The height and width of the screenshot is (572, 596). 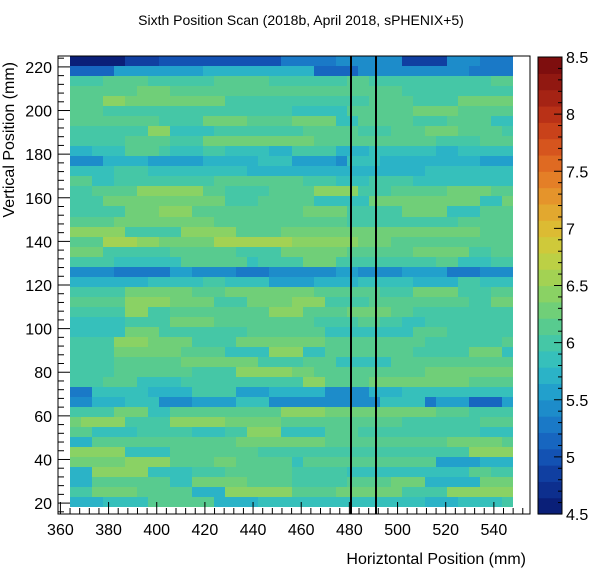 I want to click on colorbar-tick-label: 5.5, so click(x=577, y=401).